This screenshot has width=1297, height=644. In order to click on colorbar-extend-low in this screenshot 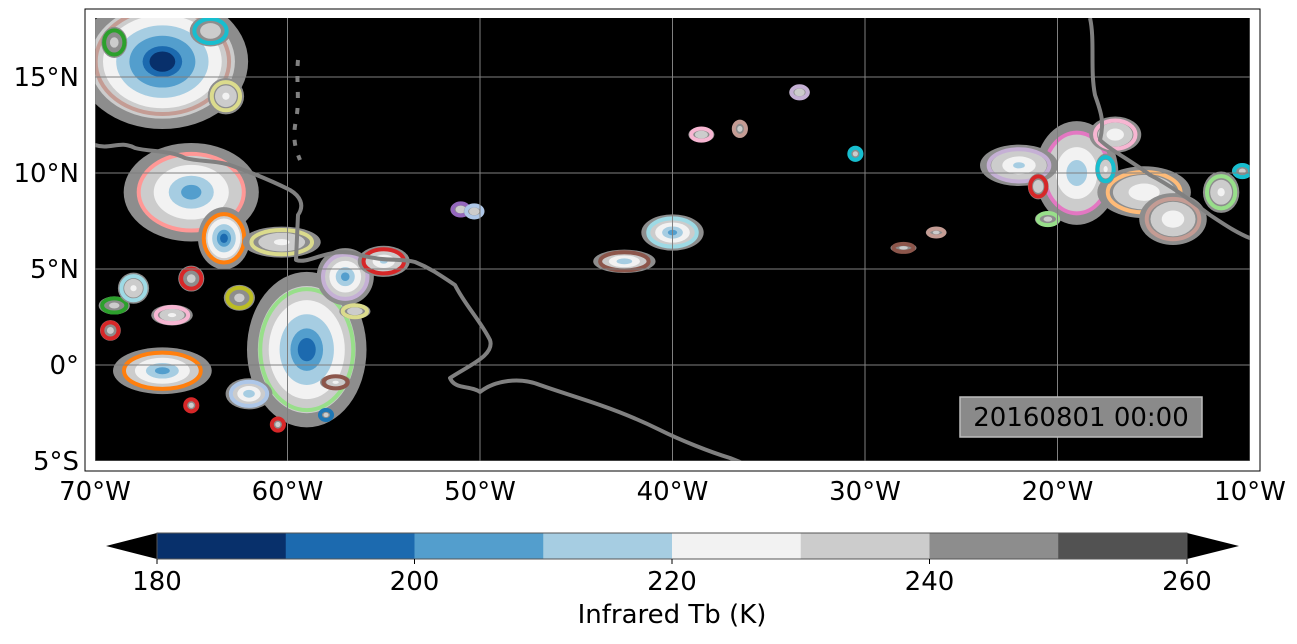, I will do `click(131, 546)`.